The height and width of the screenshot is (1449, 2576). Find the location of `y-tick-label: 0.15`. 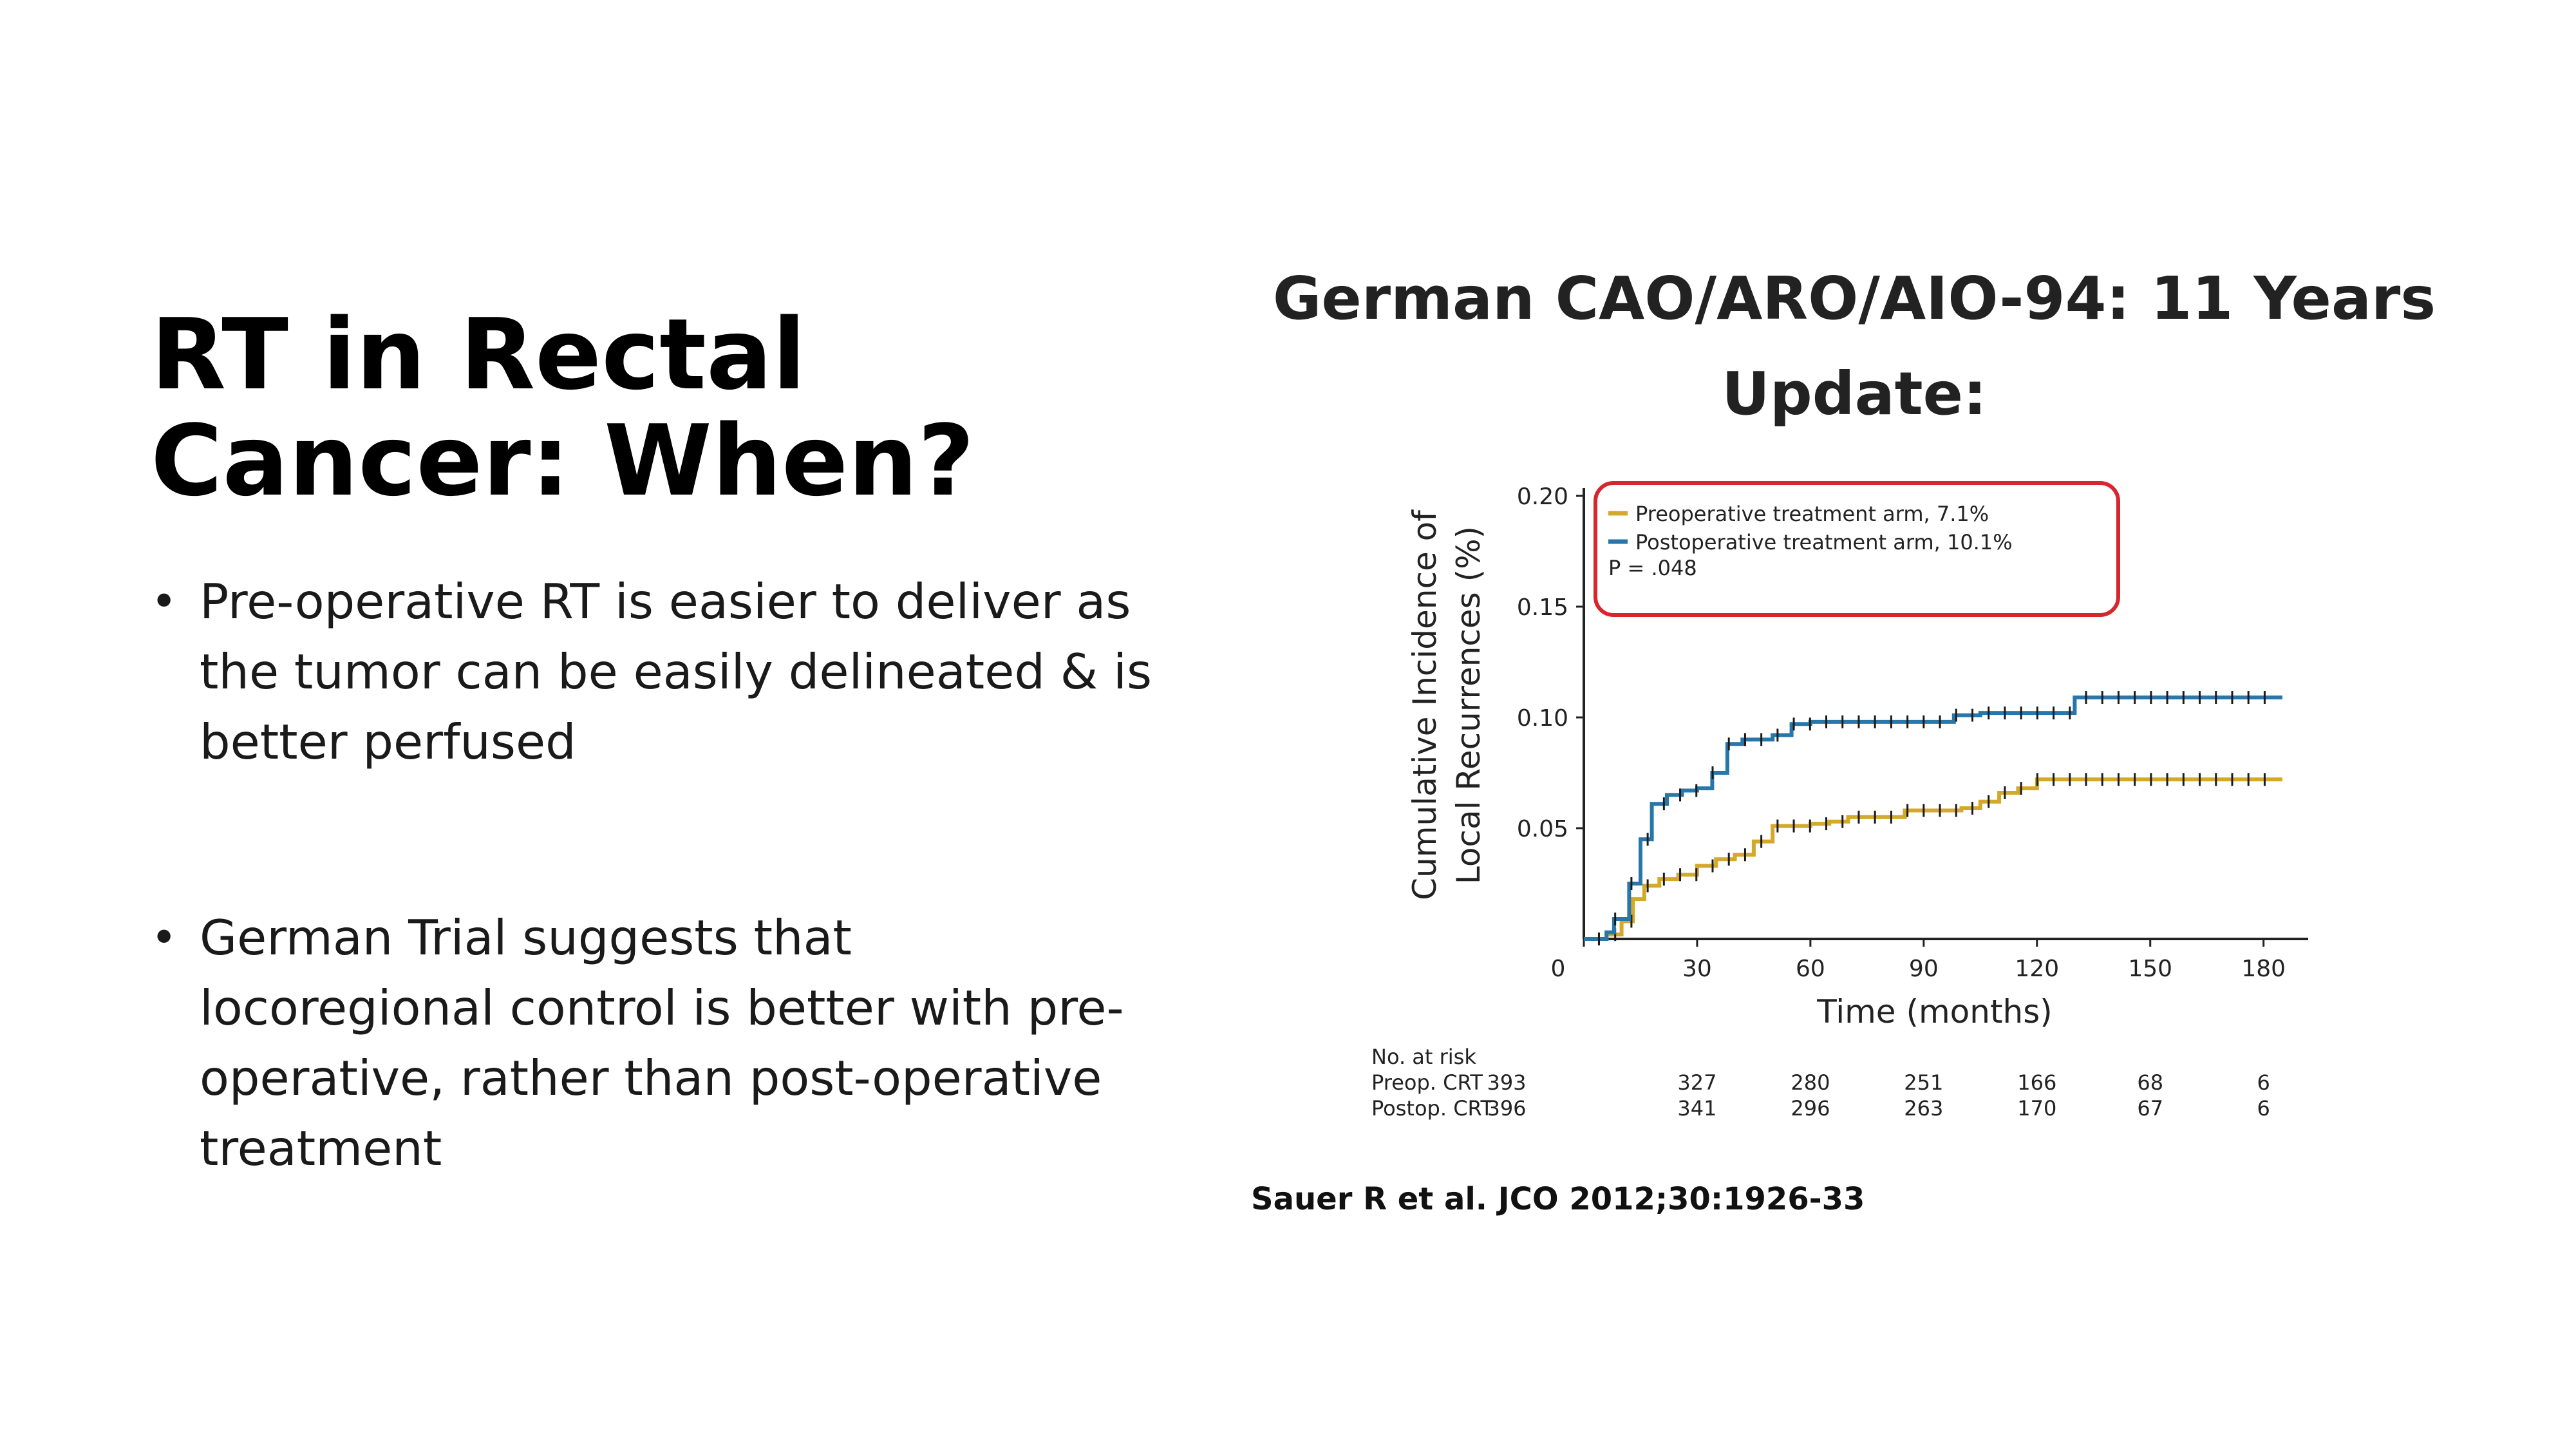

y-tick-label: 0.15 is located at coordinates (1542, 607).